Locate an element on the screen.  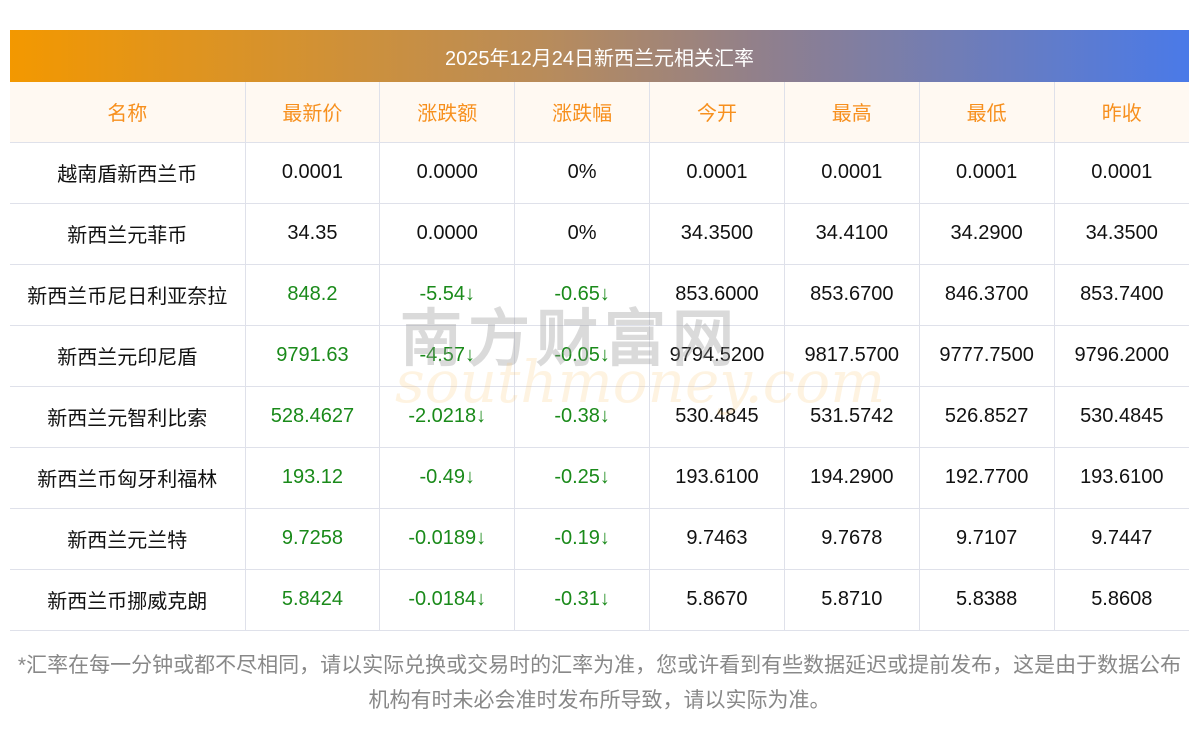
column-header: 今开 is located at coordinates (717, 112).